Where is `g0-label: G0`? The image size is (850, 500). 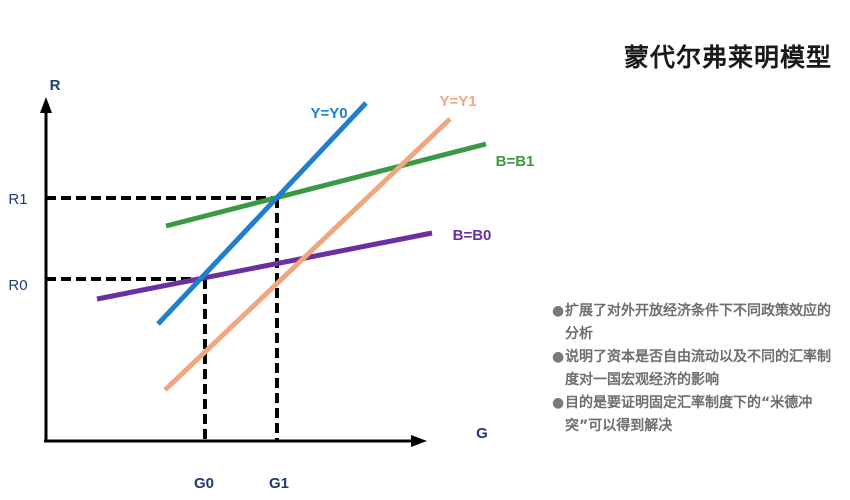
g0-label: G0 is located at coordinates (204, 483).